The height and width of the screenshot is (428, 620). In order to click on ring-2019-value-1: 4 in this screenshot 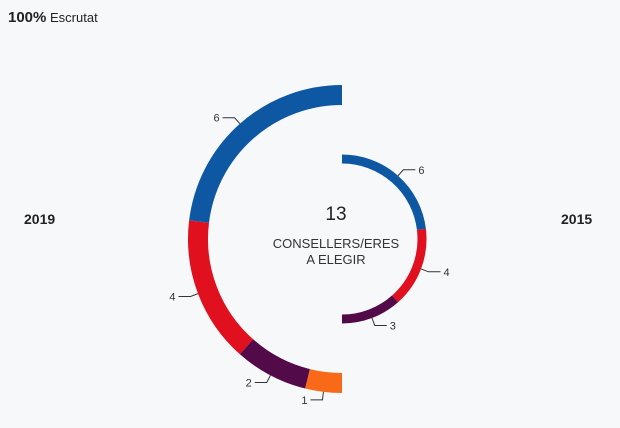, I will do `click(172, 297)`.